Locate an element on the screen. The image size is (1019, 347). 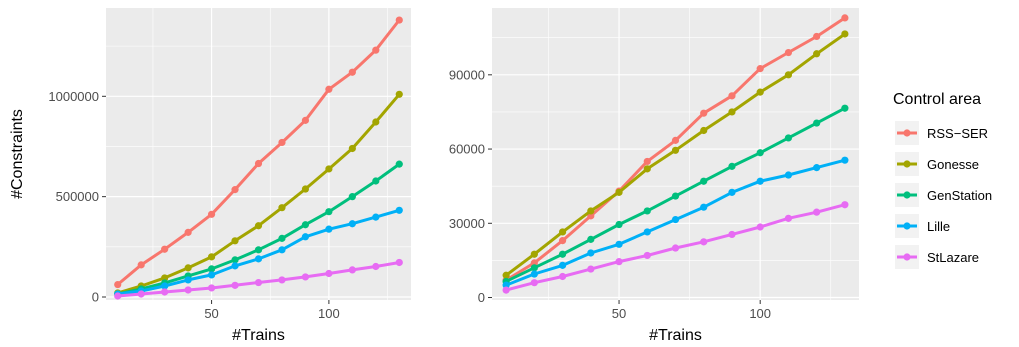
y-tick-label: 1000000 is located at coordinates (73, 96).